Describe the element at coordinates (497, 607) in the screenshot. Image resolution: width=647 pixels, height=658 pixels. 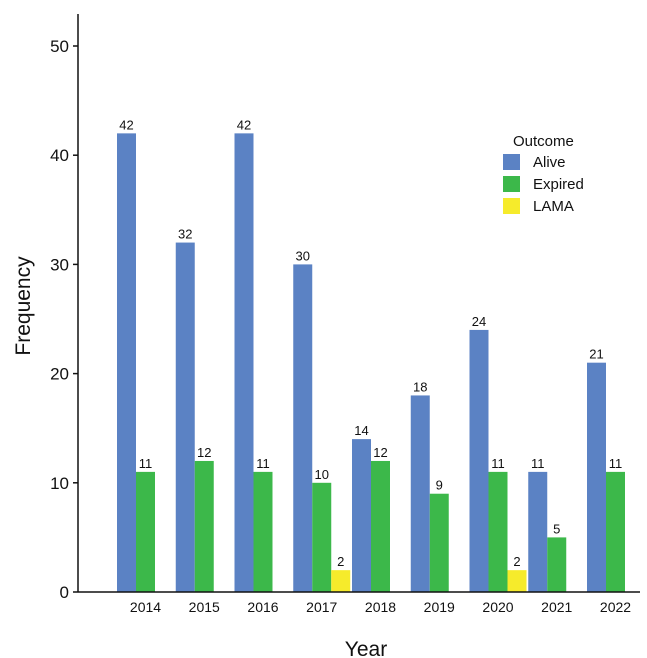
I see `x-tick-label: 2020` at that location.